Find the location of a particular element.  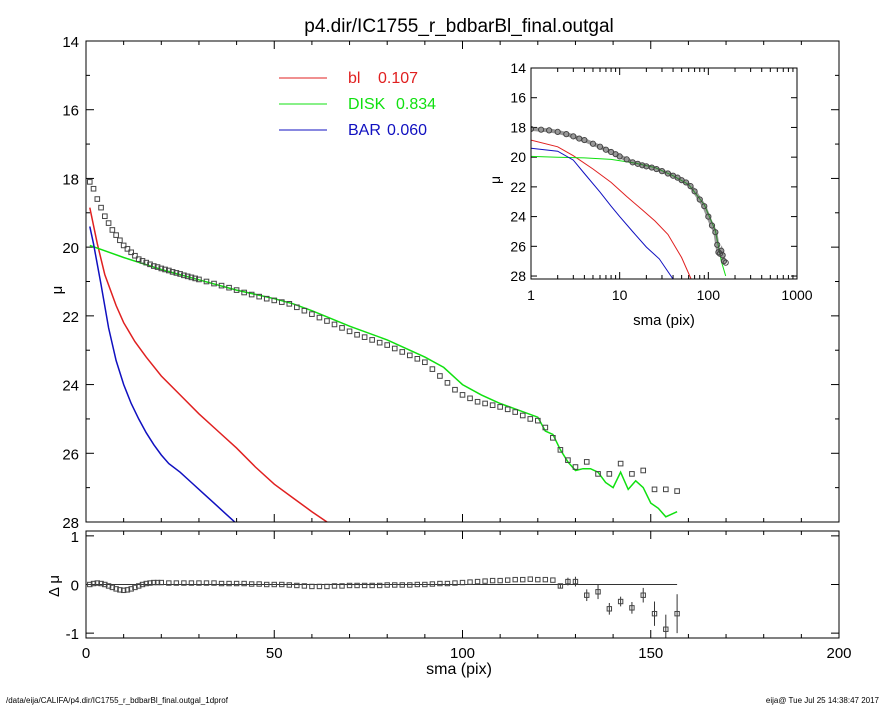

x-tick-label: 0 is located at coordinates (86, 653).